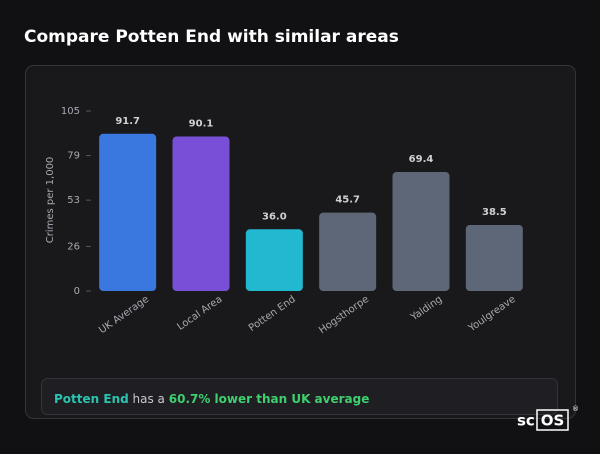  Describe the element at coordinates (73, 200) in the screenshot. I see `y-tick-label: 53` at that location.